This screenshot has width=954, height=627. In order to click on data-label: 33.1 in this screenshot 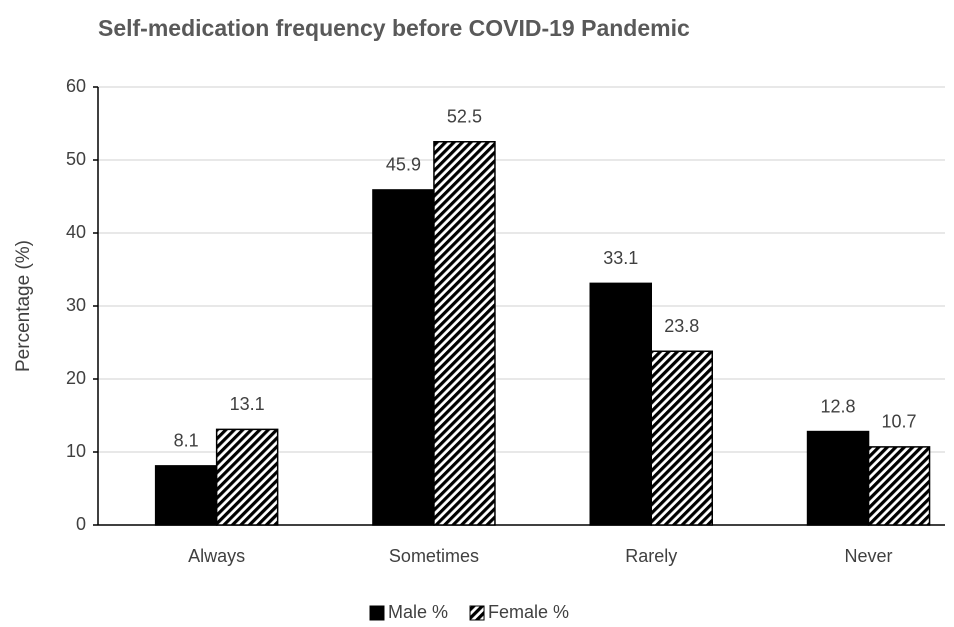, I will do `click(620, 258)`.